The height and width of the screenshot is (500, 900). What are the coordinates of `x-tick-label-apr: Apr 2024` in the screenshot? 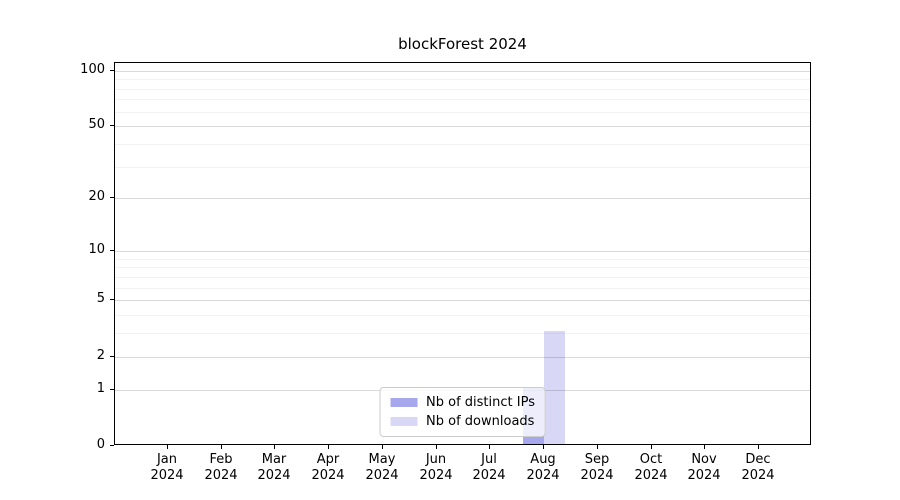 It's located at (328, 468).